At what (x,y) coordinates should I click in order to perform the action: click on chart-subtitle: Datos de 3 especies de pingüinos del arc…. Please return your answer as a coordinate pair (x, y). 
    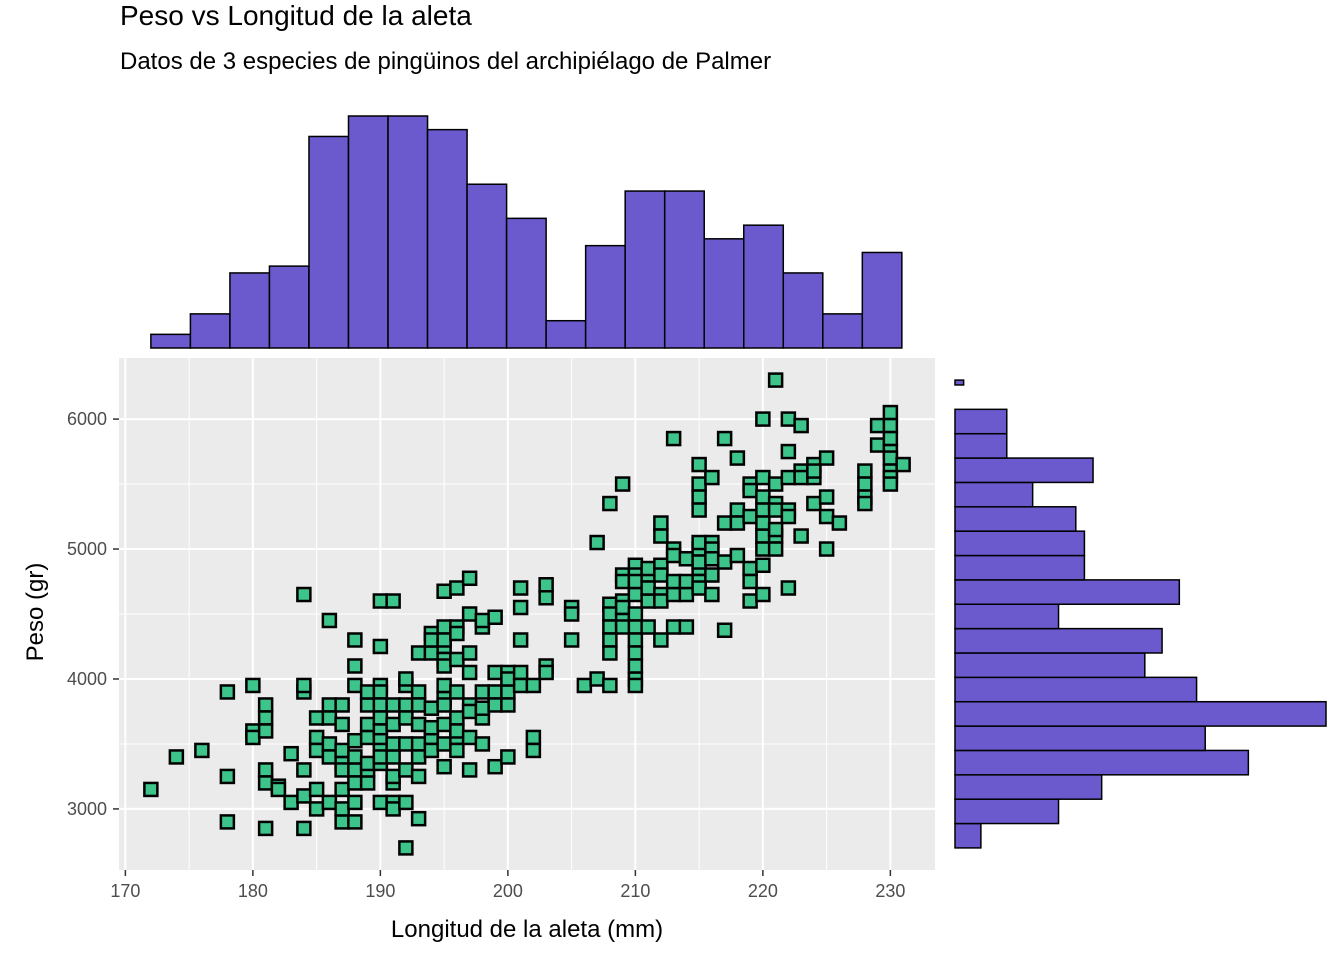
    Looking at the image, I should click on (445, 61).